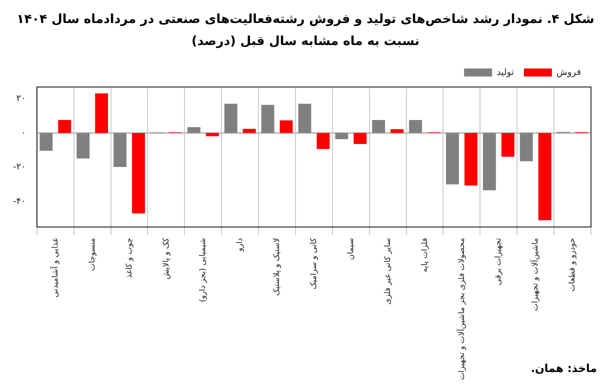 The height and width of the screenshot is (387, 611). I want to click on y-tick-label: ۲۰, so click(21, 99).